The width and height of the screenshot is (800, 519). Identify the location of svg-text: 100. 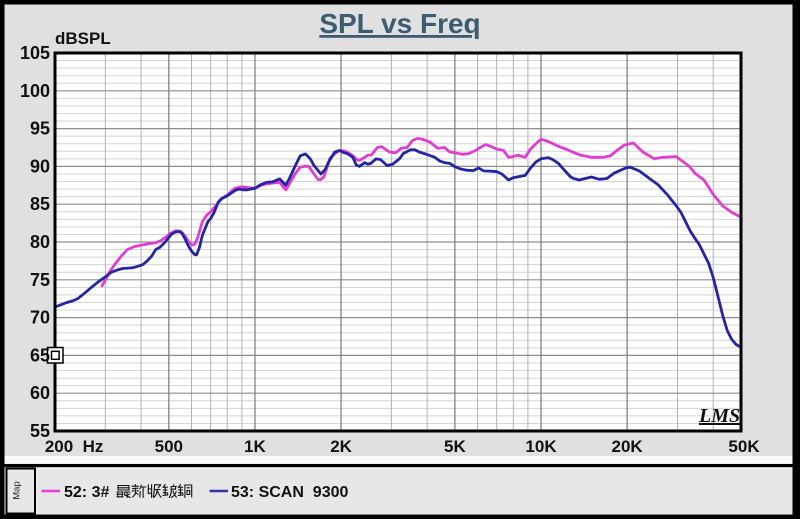
(35, 91).